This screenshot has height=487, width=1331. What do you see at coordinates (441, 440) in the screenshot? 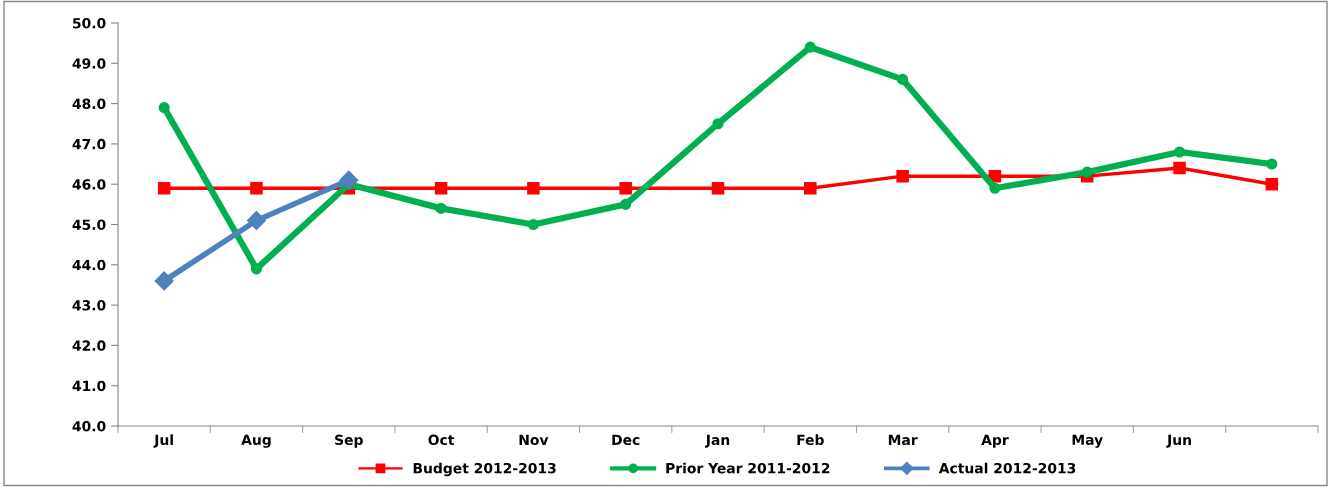
I see `x-tick-label: Oct` at bounding box center [441, 440].